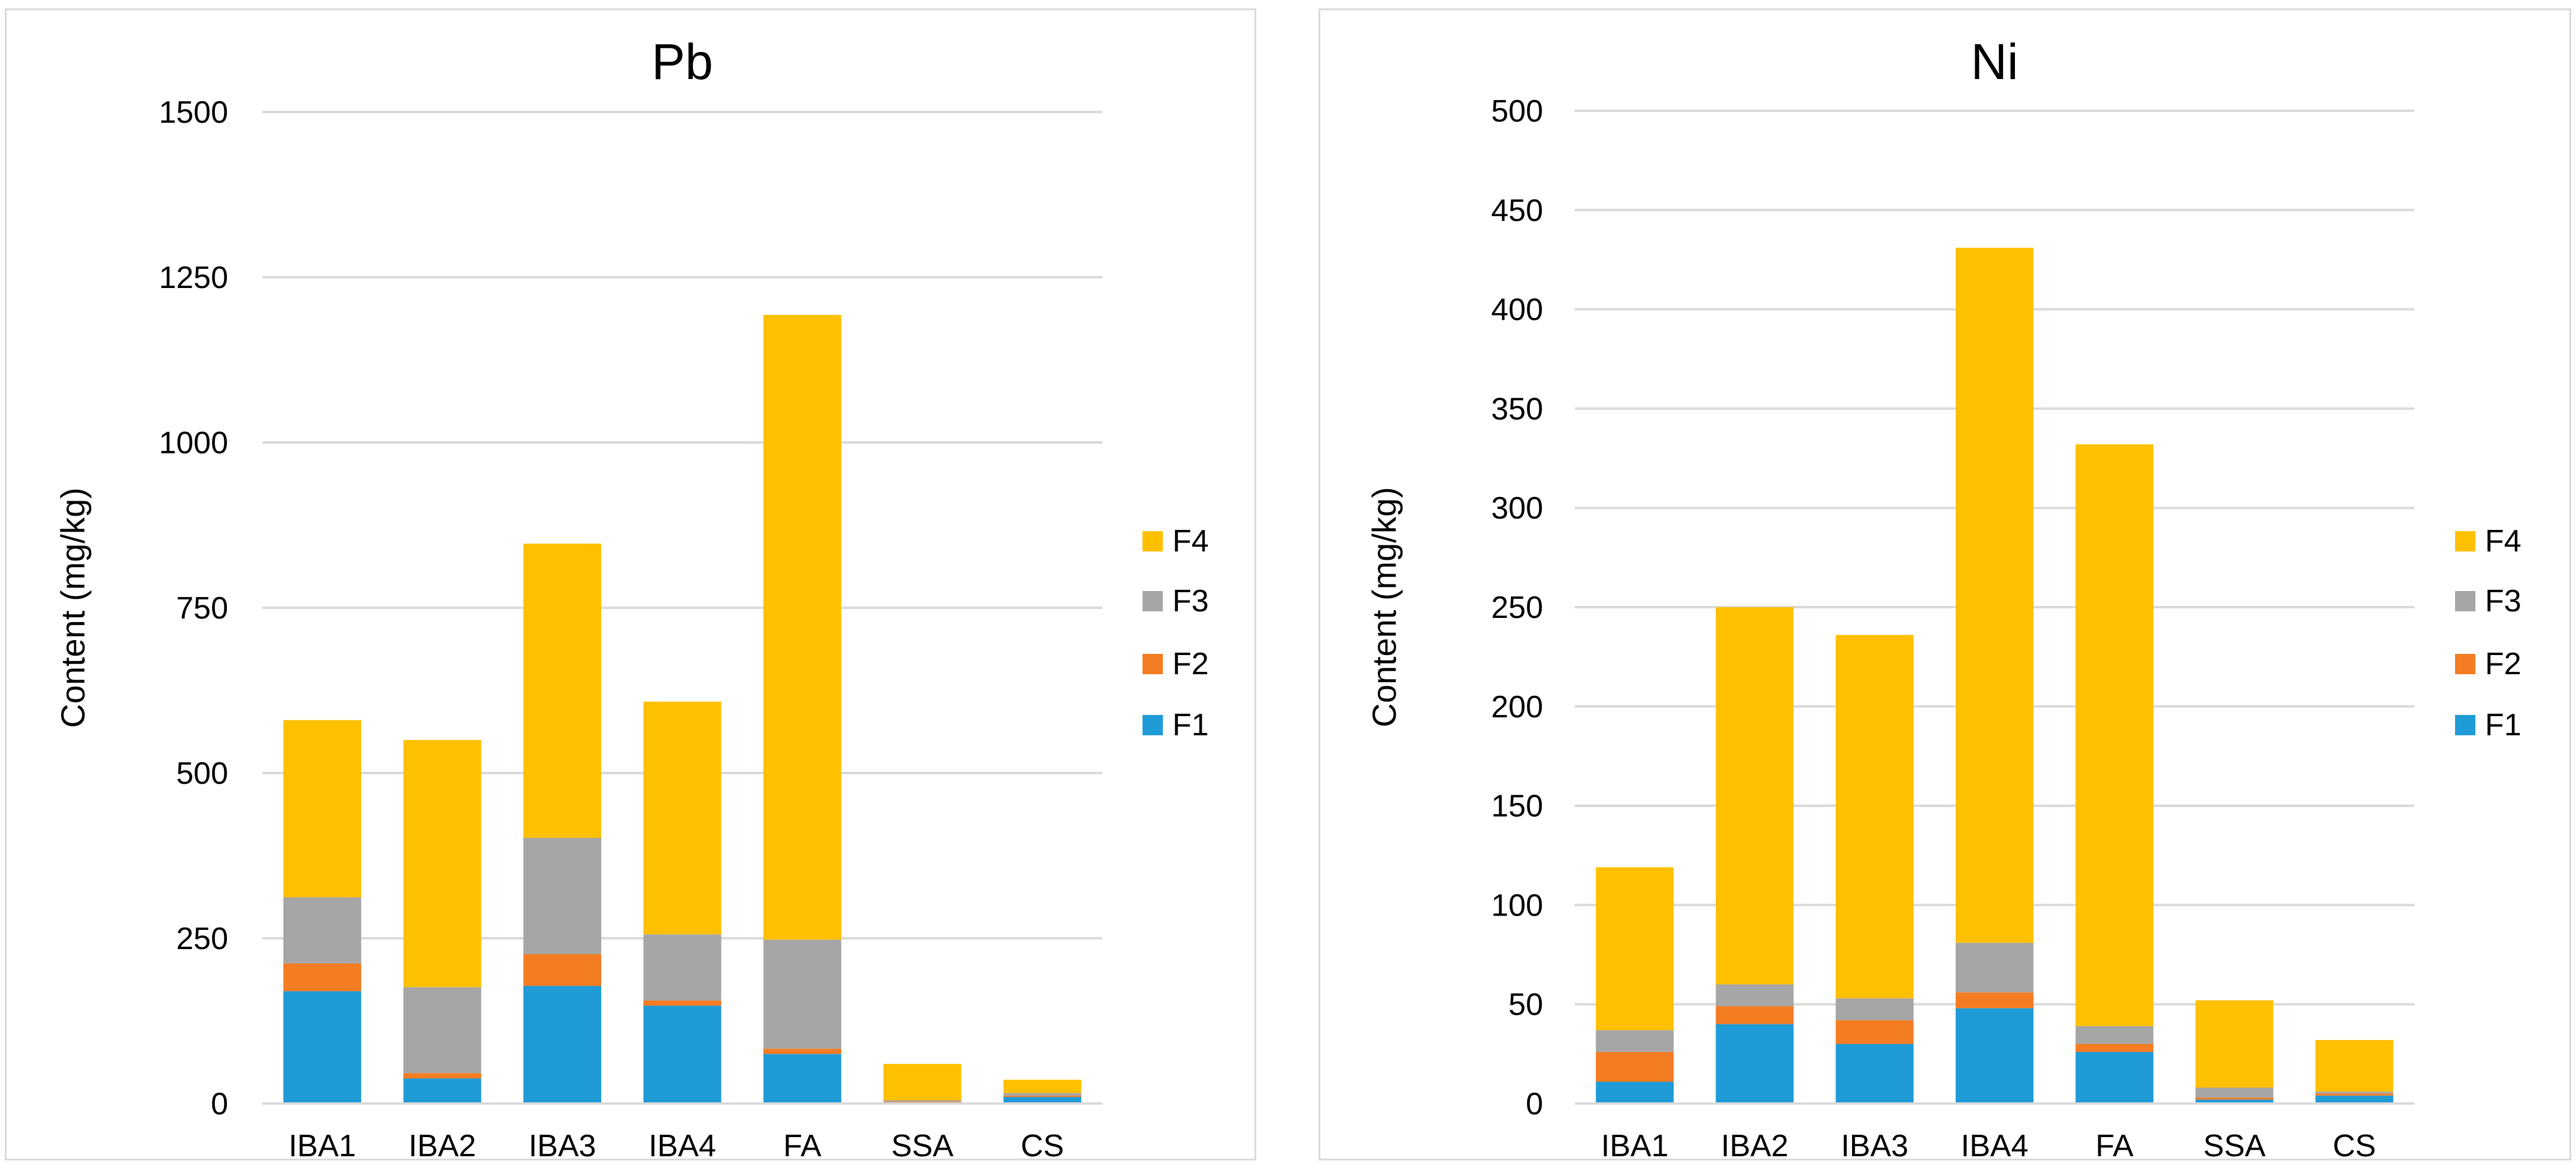 Image resolution: width=2576 pixels, height=1176 pixels. I want to click on bar-f2-iba2, so click(1755, 1015).